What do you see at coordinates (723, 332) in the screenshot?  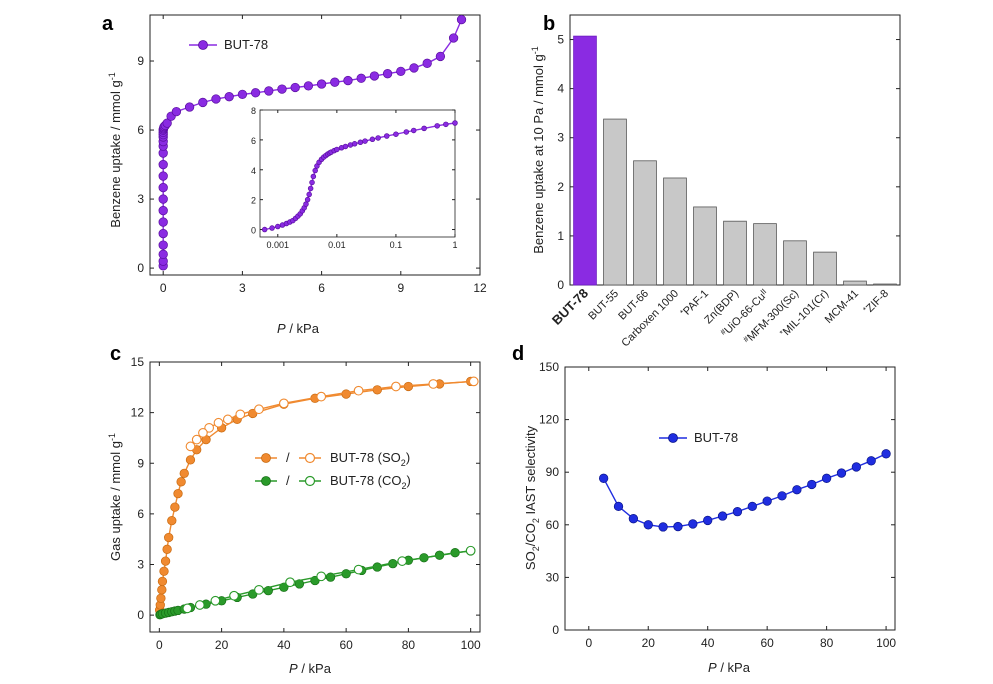 I see `category-sup-6: #` at bounding box center [723, 332].